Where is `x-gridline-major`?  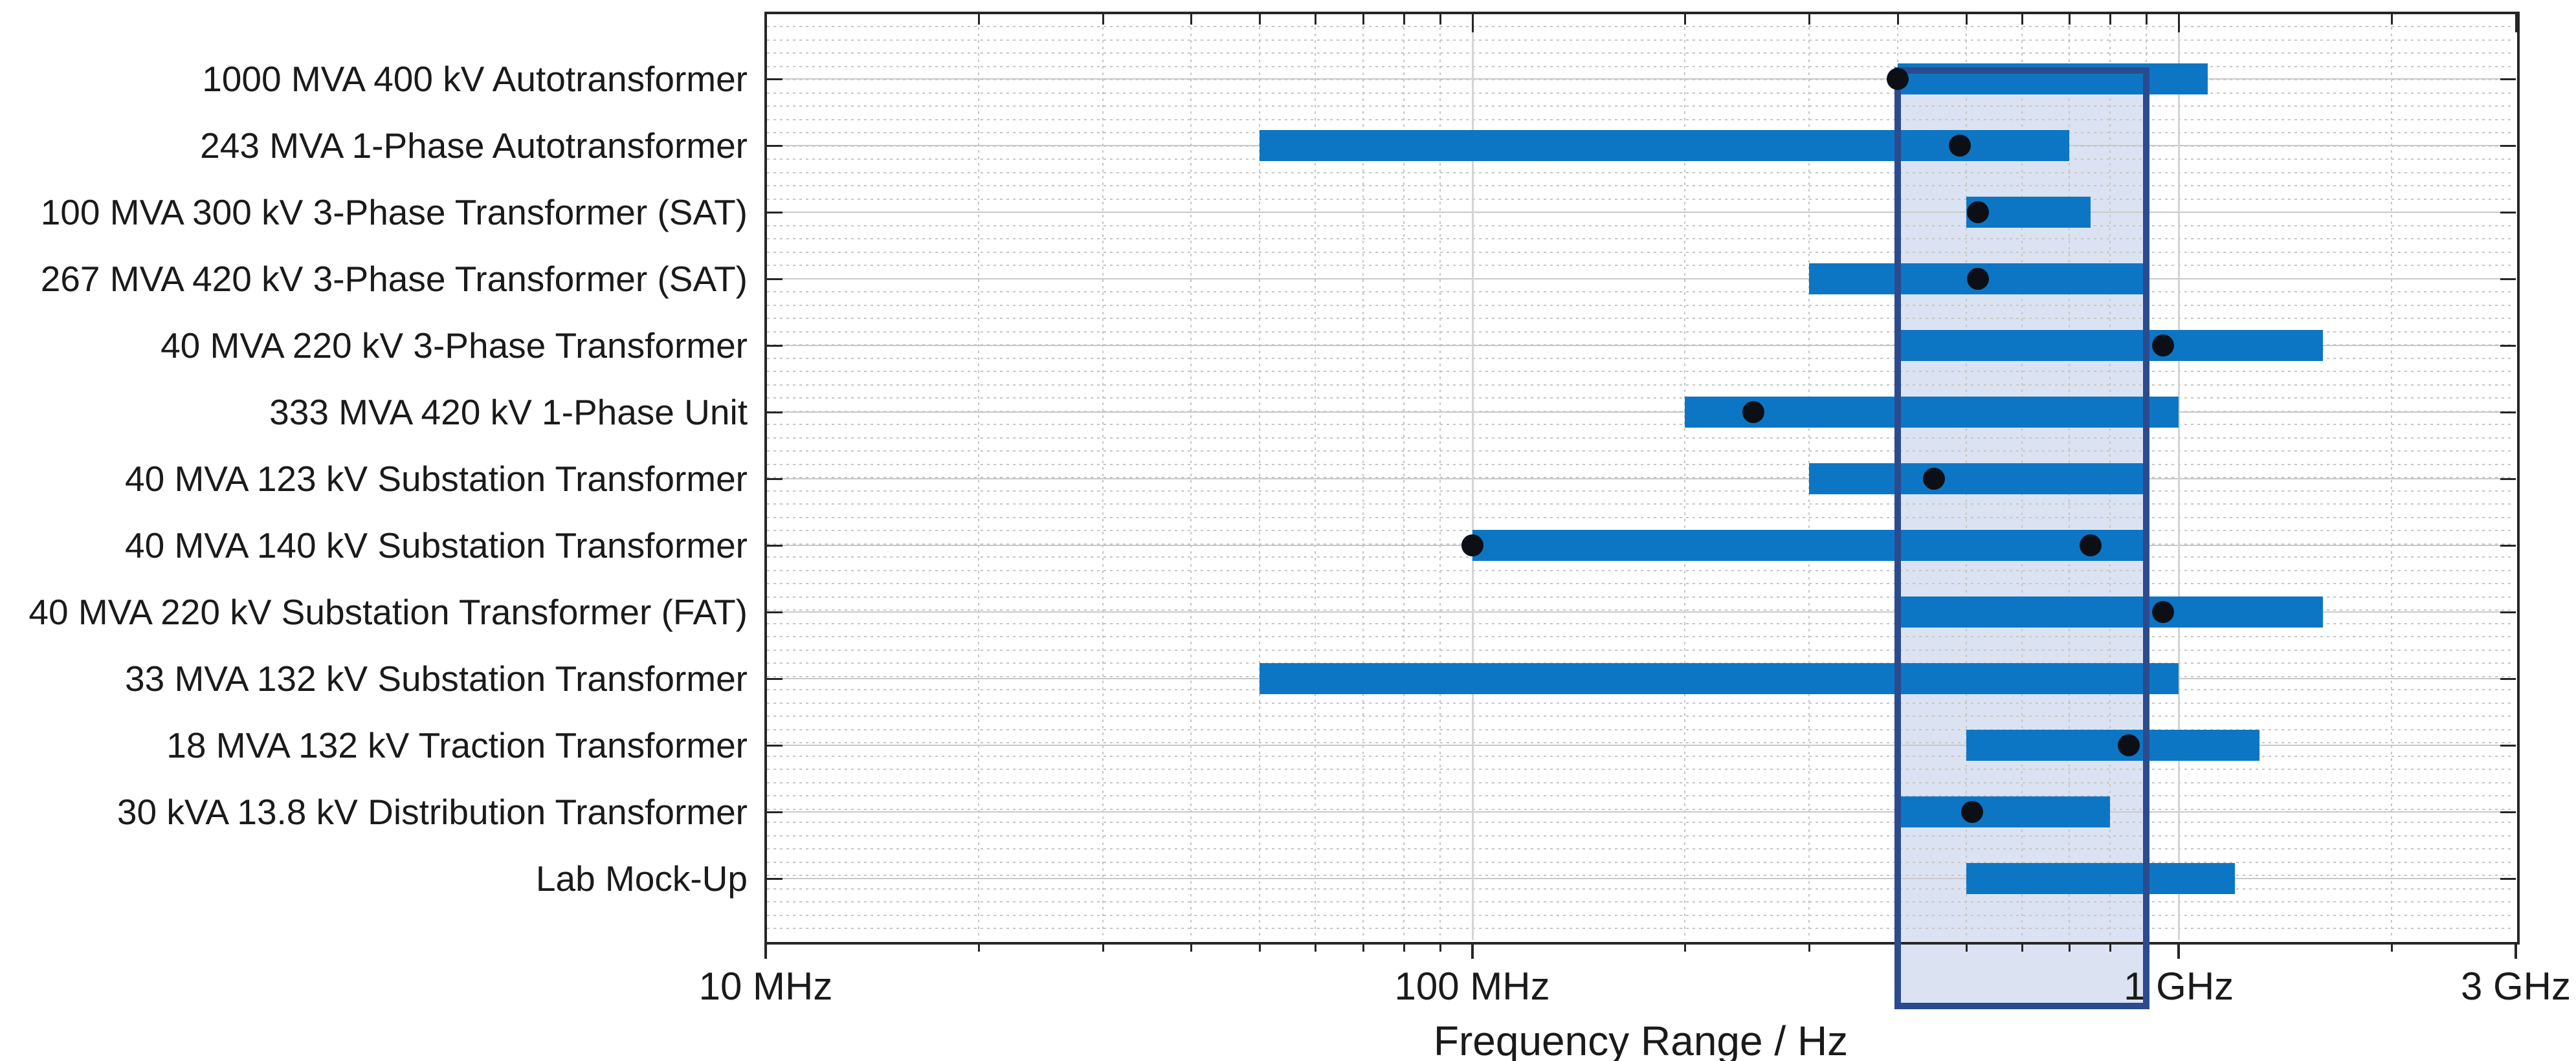
x-gridline-major is located at coordinates (2179, 477).